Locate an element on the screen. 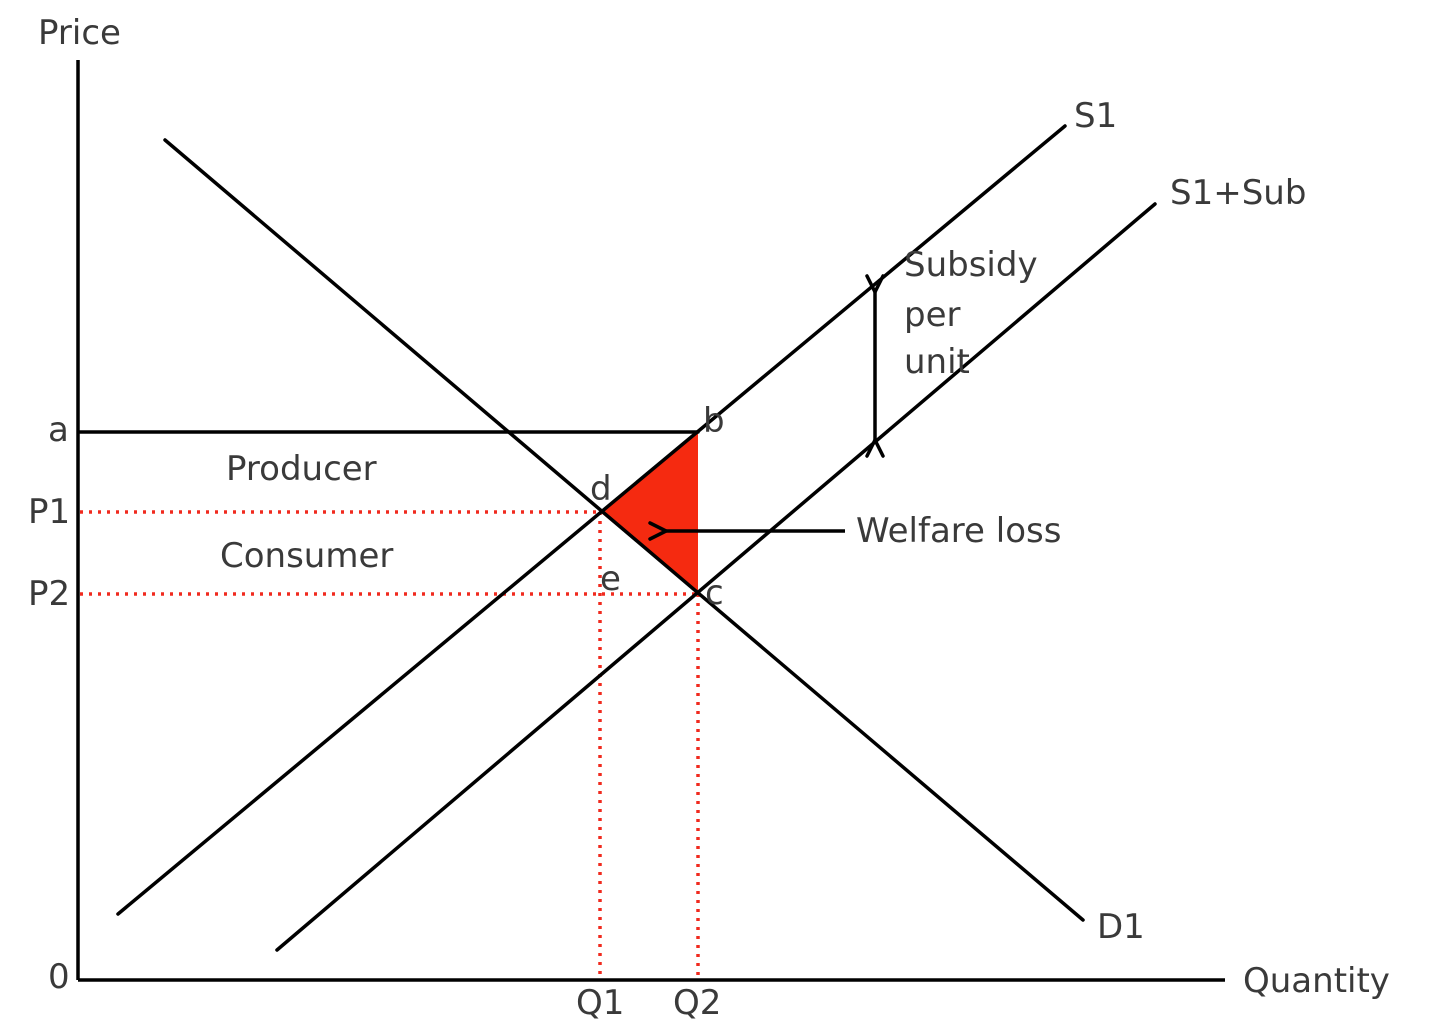 This screenshot has height=1031, width=1440. quantity-label-q2: Q2 is located at coordinates (697, 1003).